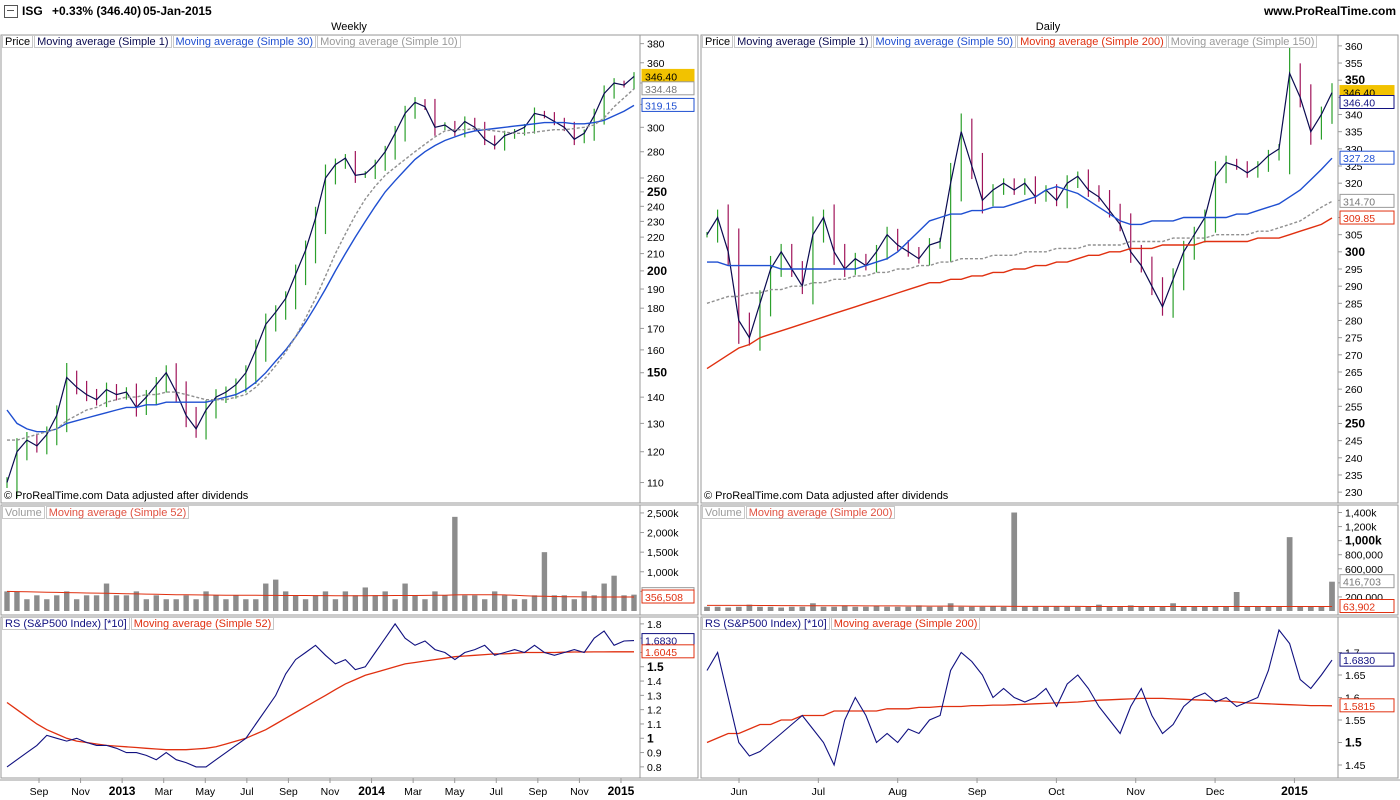  Describe the element at coordinates (905, 623) in the screenshot. I see `legend-rs-ma200-d: Moving average (Simple 200)` at that location.